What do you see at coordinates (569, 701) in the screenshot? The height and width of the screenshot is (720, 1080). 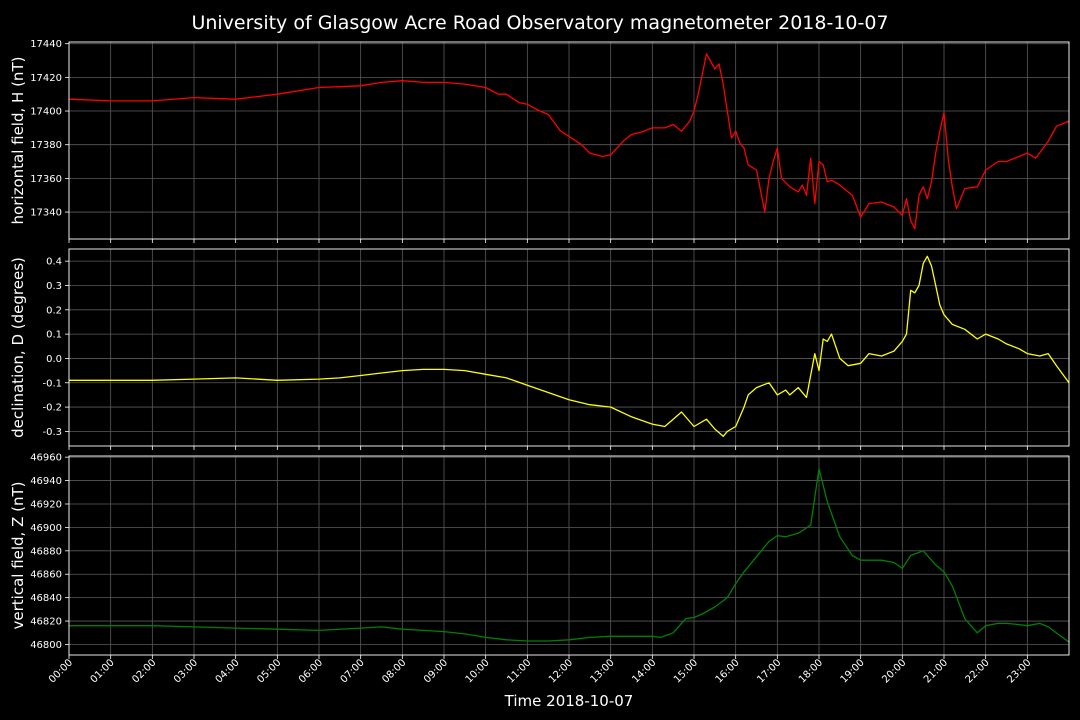 I see `x-axis-label: Time 2018-10-07` at bounding box center [569, 701].